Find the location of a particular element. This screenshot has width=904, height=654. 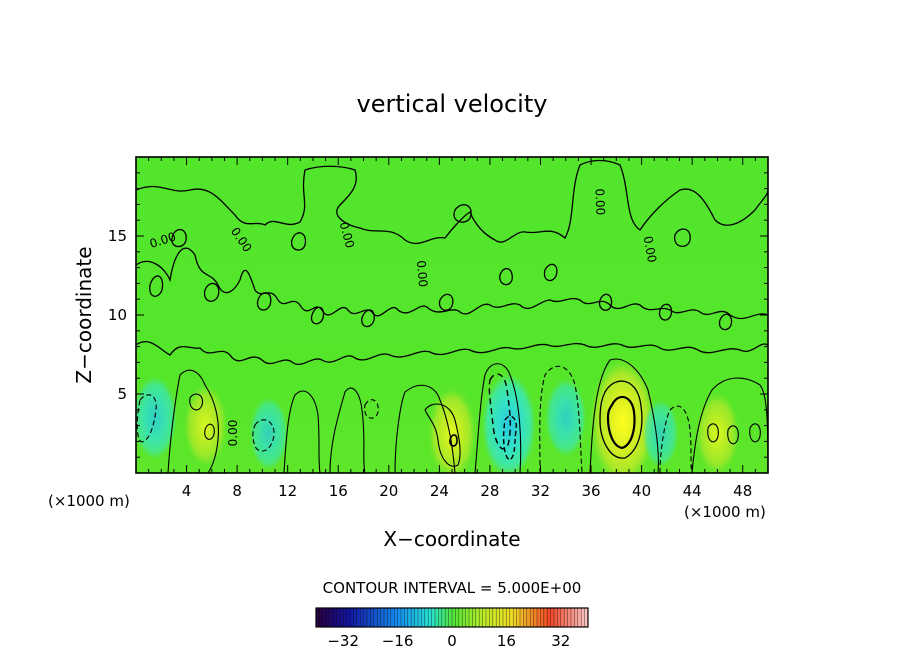

y-tick-label-10: 10 is located at coordinates (117, 315).